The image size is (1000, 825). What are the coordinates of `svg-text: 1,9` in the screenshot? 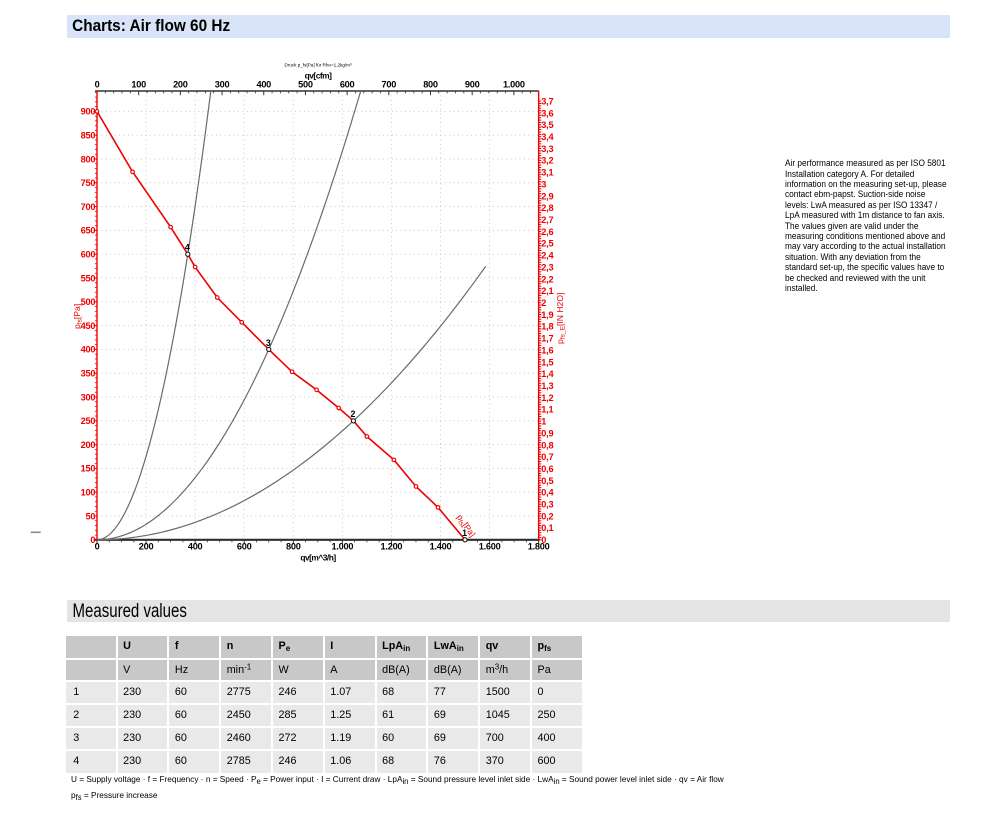 It's located at (547, 315).